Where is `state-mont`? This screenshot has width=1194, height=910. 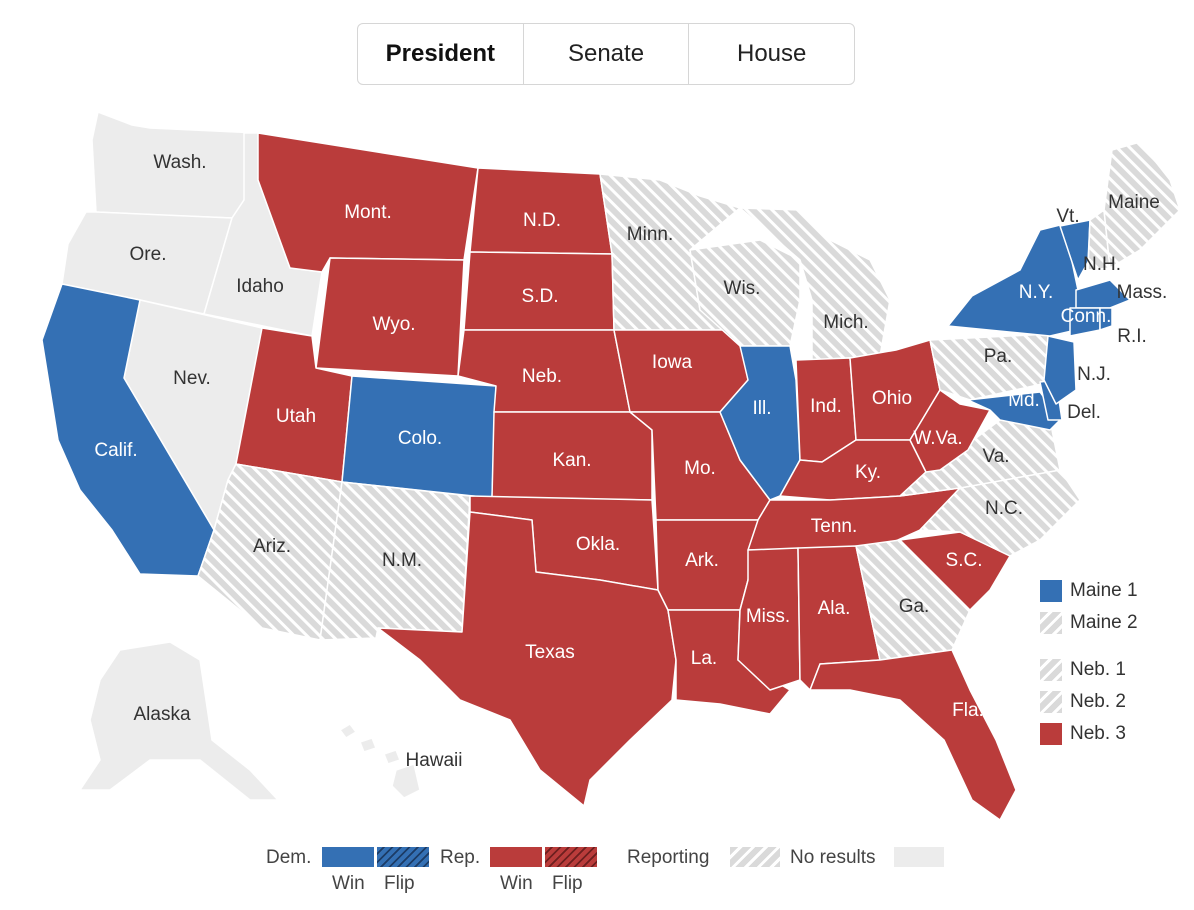
state-mont is located at coordinates (368, 202).